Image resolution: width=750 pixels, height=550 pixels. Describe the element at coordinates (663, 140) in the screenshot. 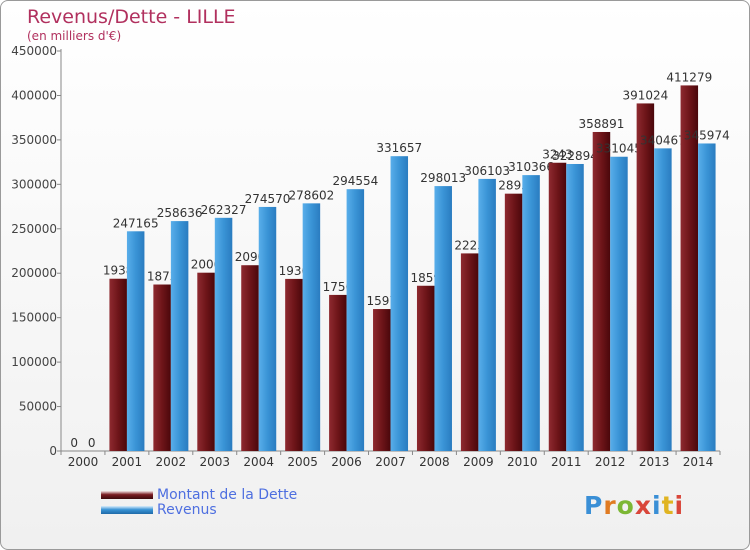

I see `data-label-revenus: 340467` at that location.